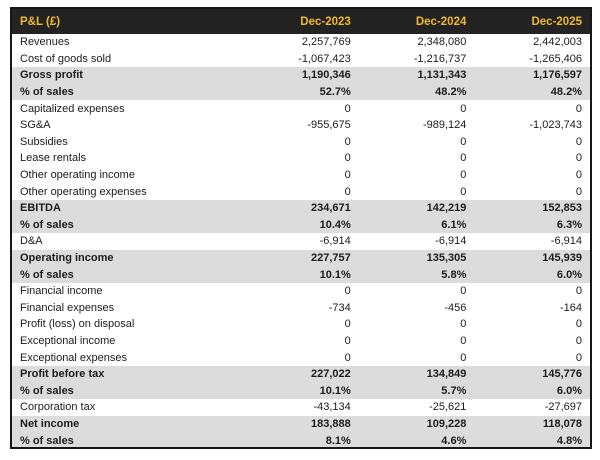 The width and height of the screenshot is (600, 460). What do you see at coordinates (301, 324) in the screenshot?
I see `table-row: Profit (loss) on disposal 0 0 0` at bounding box center [301, 324].